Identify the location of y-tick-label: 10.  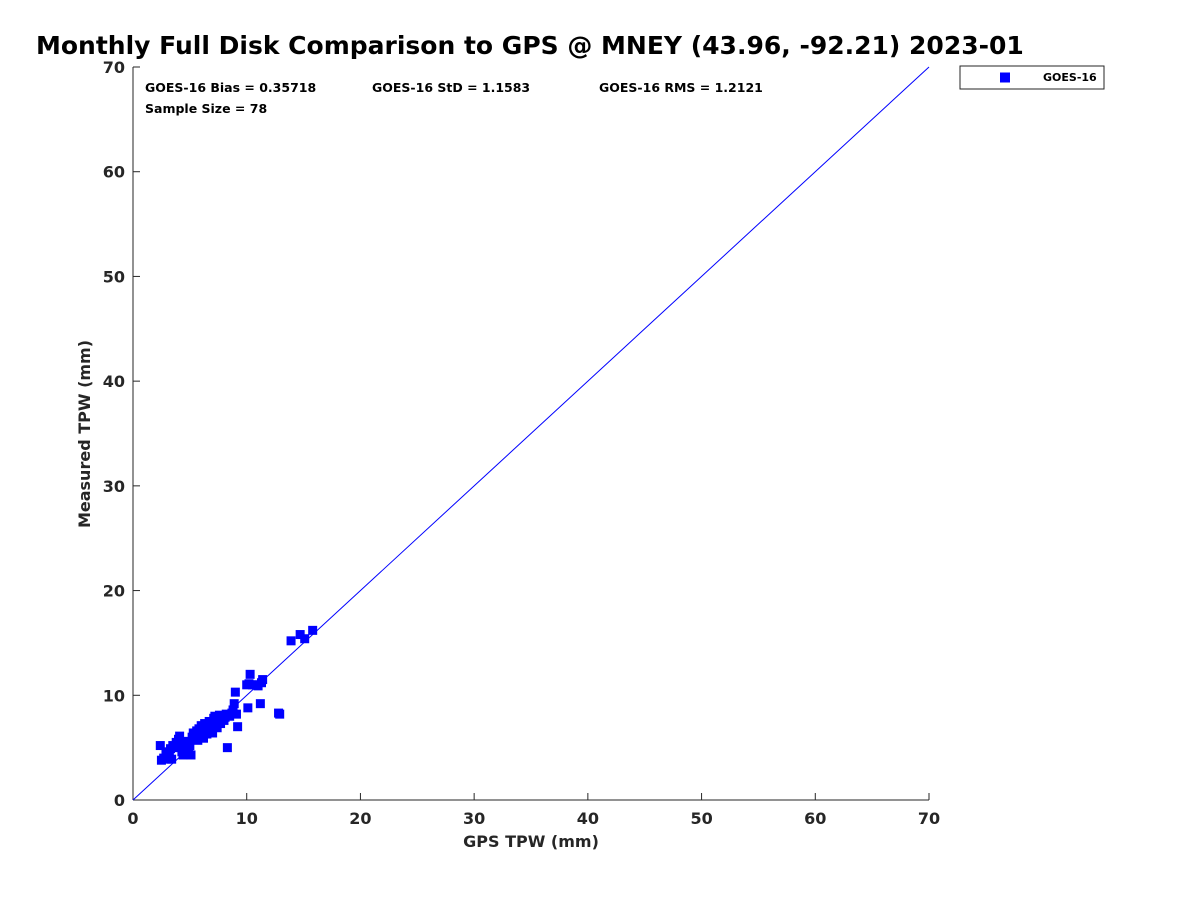
(114, 695).